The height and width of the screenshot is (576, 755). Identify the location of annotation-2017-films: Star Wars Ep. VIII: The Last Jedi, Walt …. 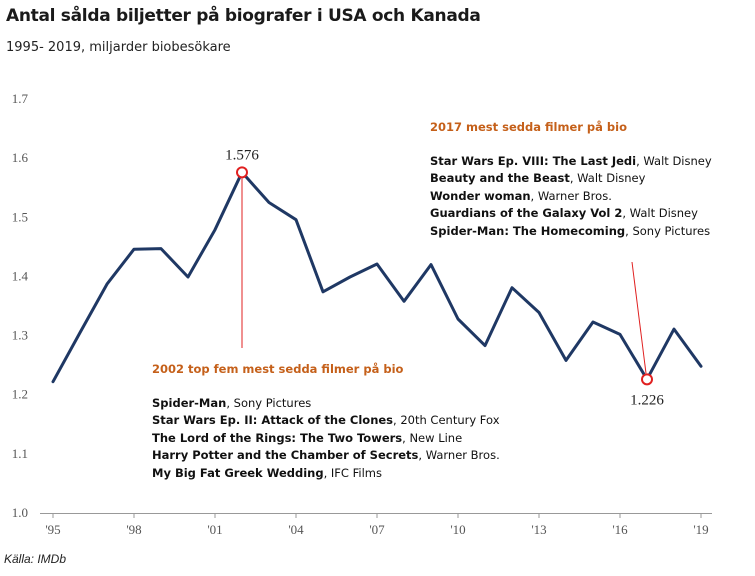
(571, 197).